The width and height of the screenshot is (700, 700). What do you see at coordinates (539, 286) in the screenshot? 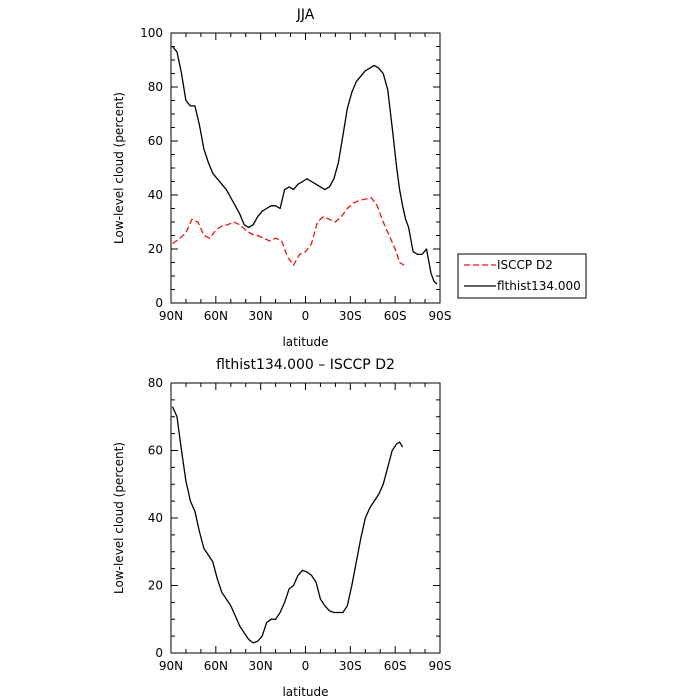
I see `legend-label-2: flthist134.000` at bounding box center [539, 286].